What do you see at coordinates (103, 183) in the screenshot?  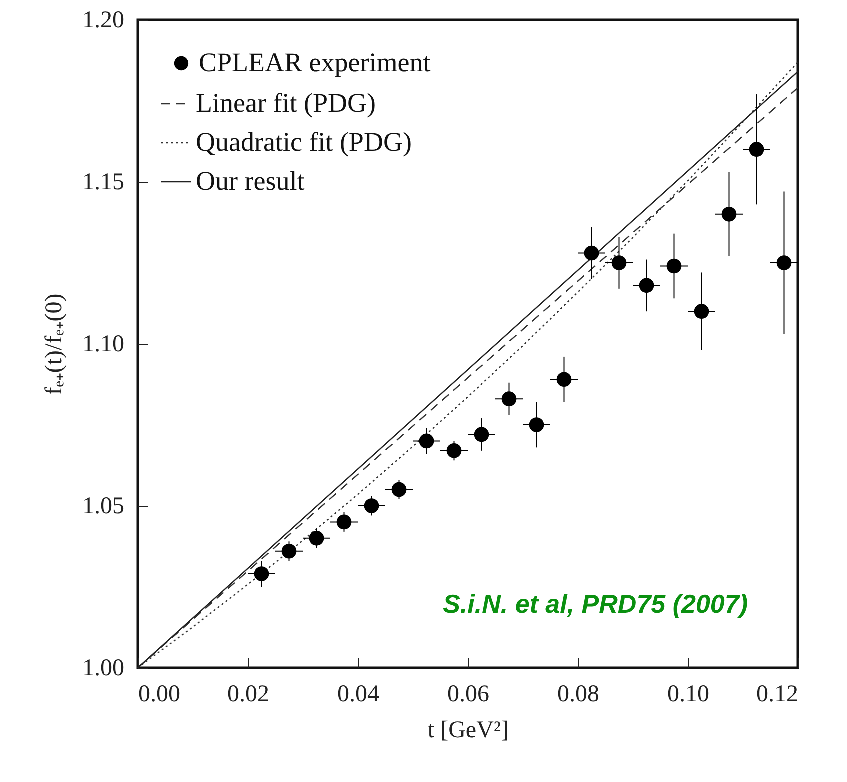 I see `y-tick-label: 1.15` at bounding box center [103, 183].